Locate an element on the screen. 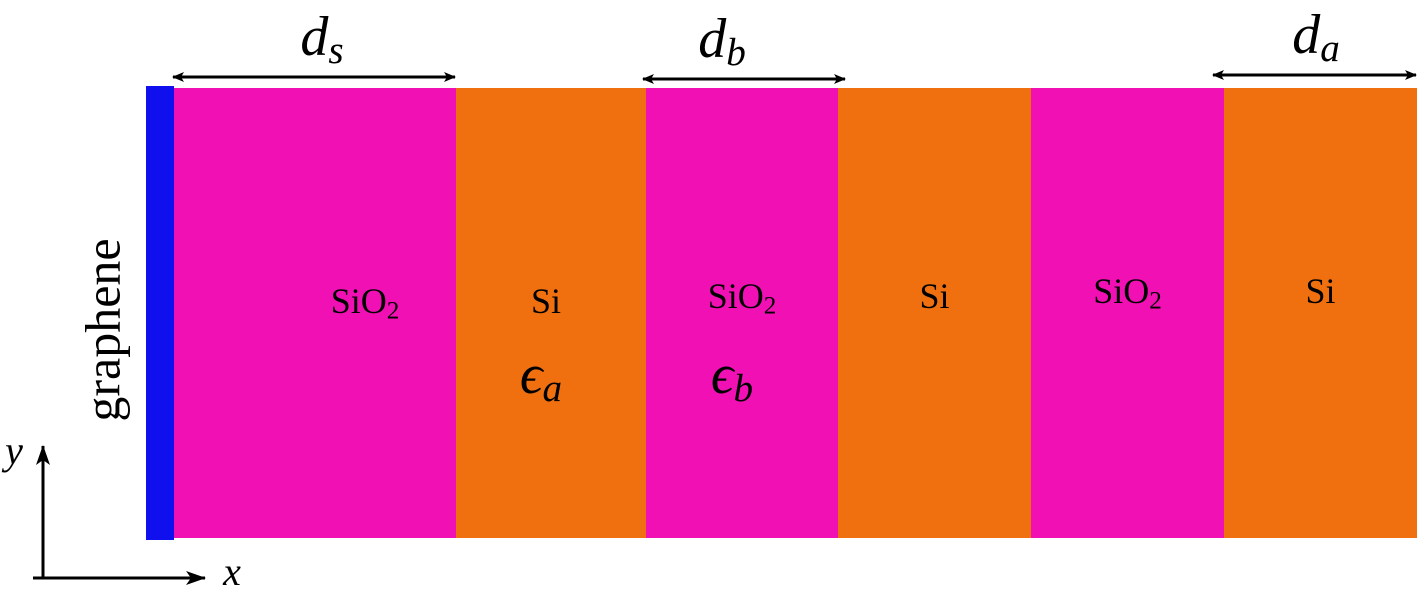  permittivity-label-subscript: b is located at coordinates (743, 388).